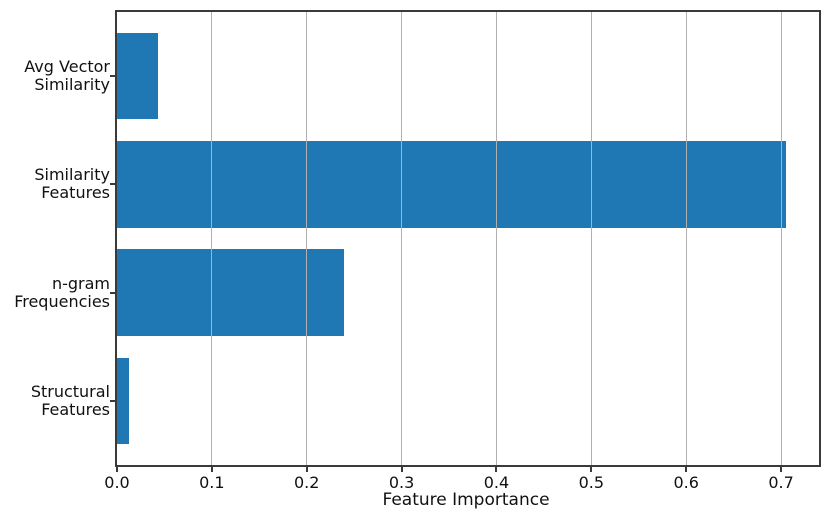 This screenshot has height=519, width=830. Describe the element at coordinates (307, 238) in the screenshot. I see `gridline-x-0.2` at that location.